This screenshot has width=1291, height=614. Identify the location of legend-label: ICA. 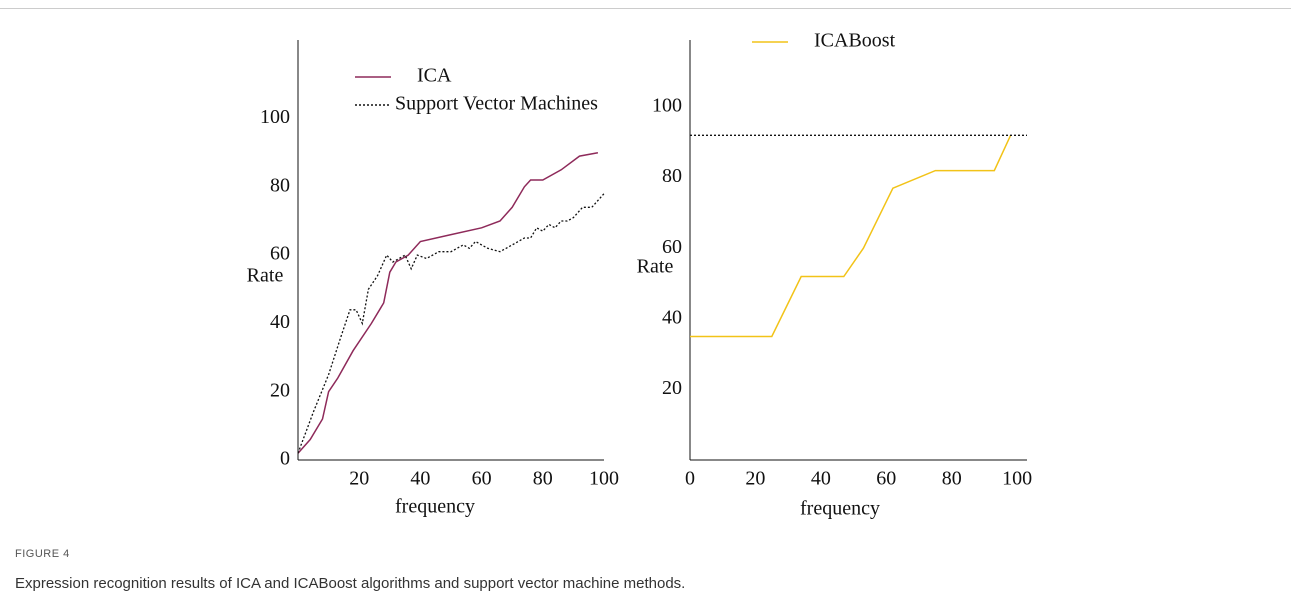
(434, 76).